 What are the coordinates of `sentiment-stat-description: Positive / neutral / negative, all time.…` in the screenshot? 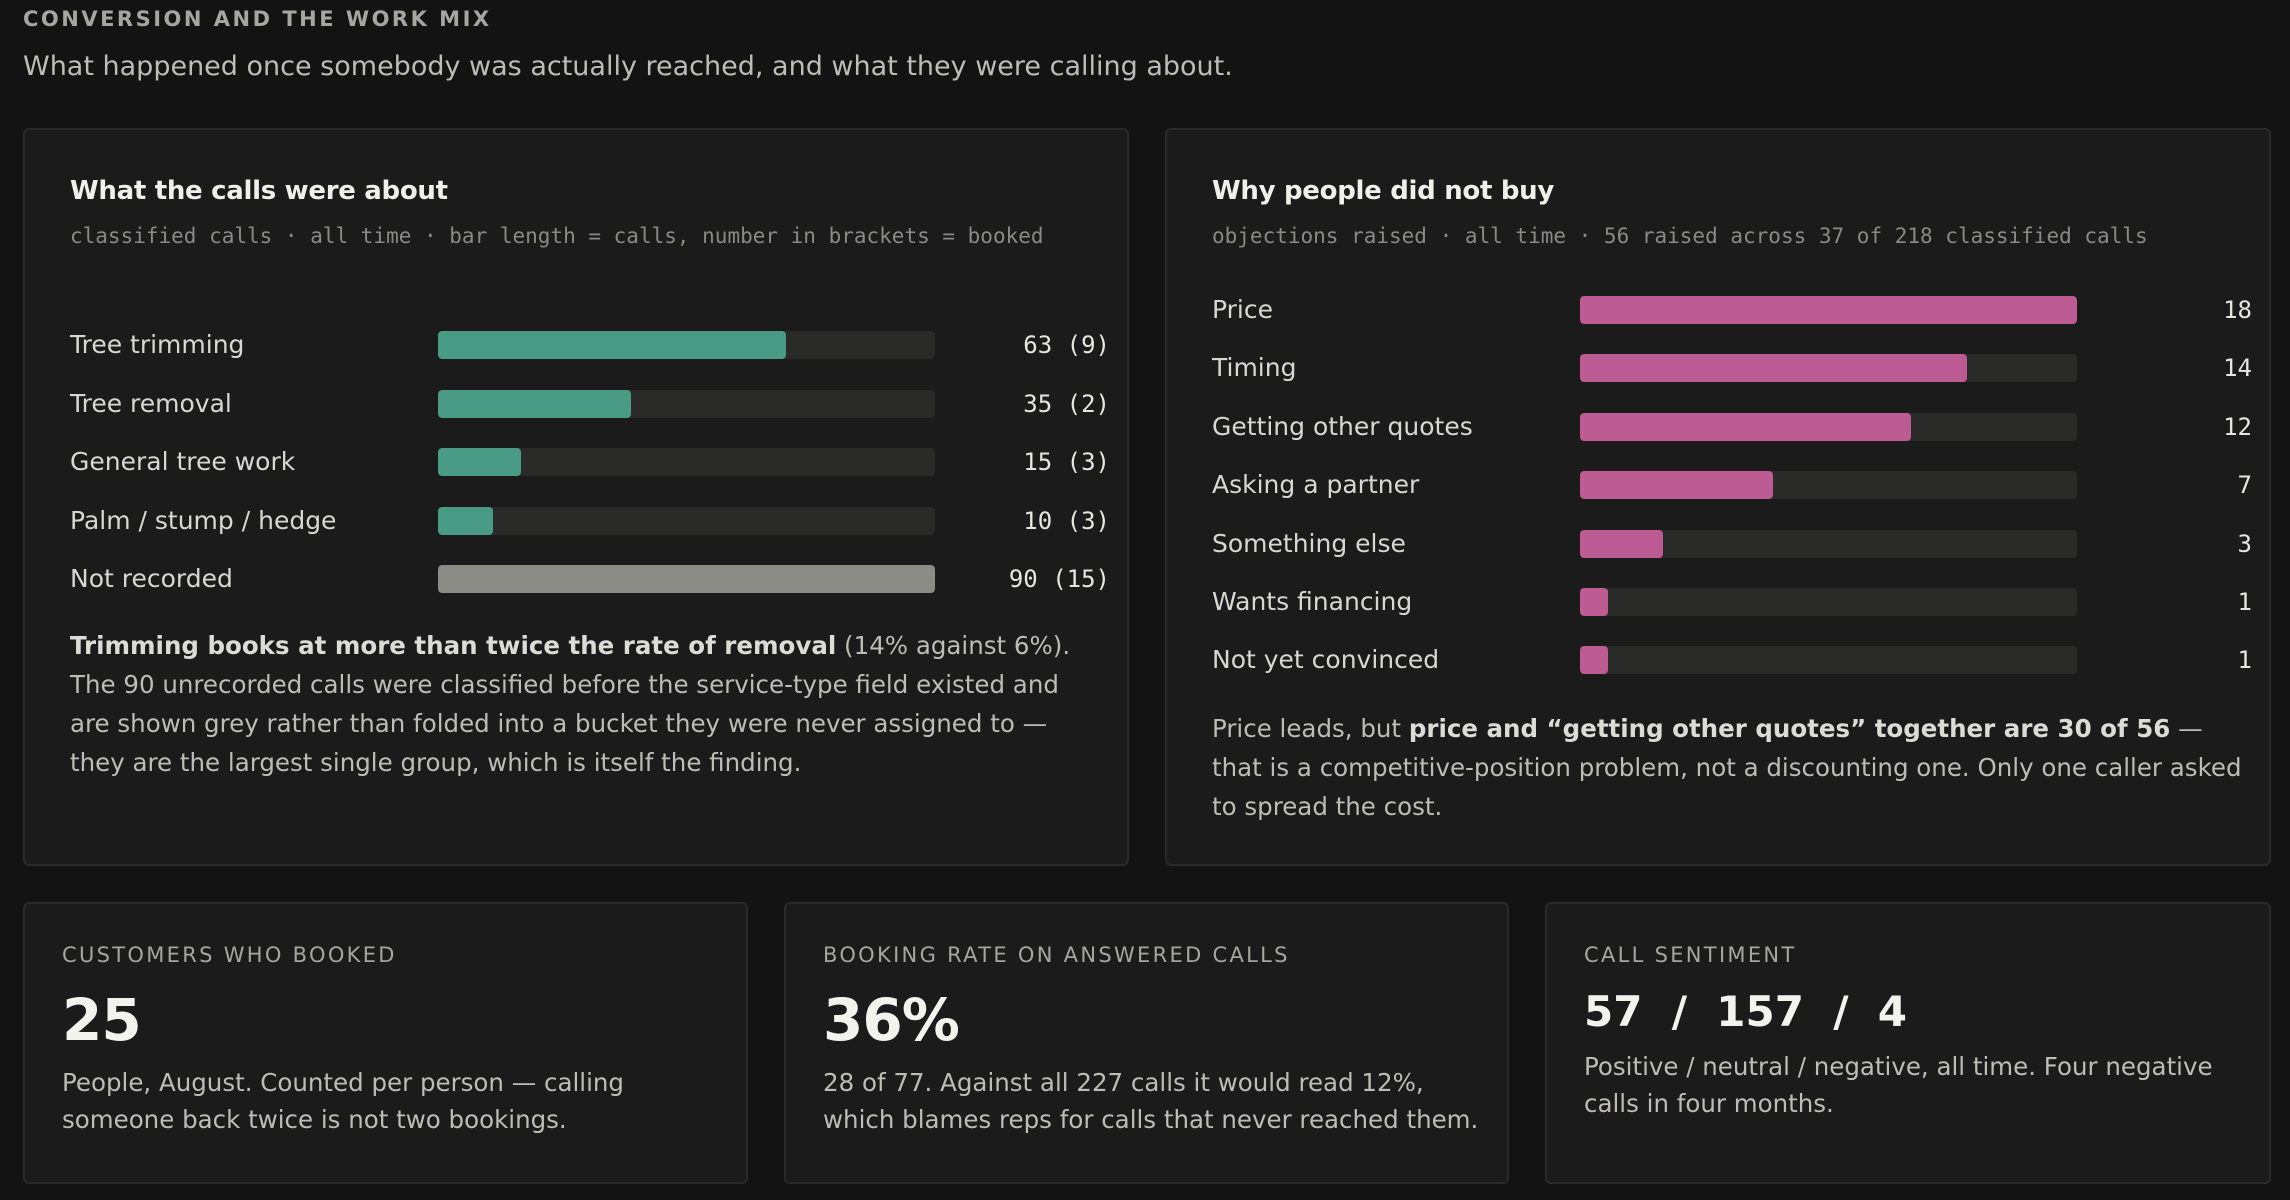 It's located at (1898, 1085).